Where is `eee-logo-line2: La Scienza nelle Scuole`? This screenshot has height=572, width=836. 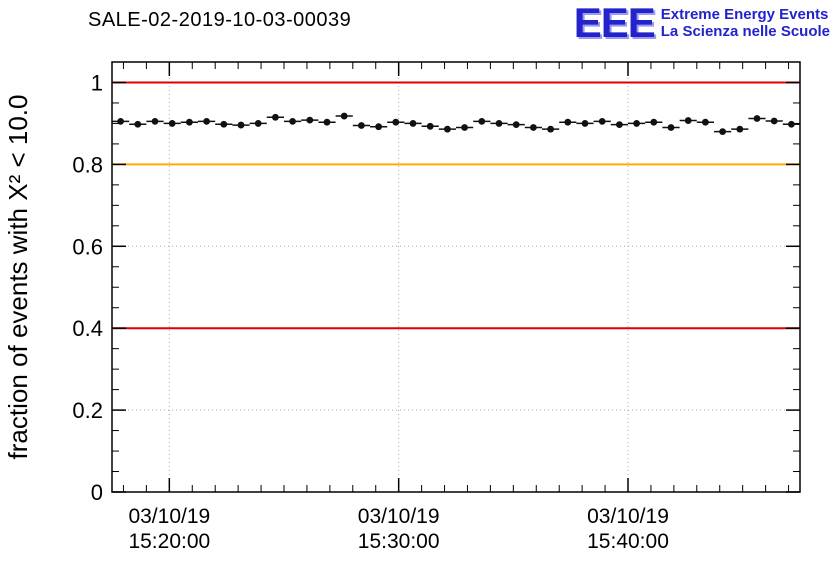
eee-logo-line2: La Scienza nelle Scuole is located at coordinates (745, 31).